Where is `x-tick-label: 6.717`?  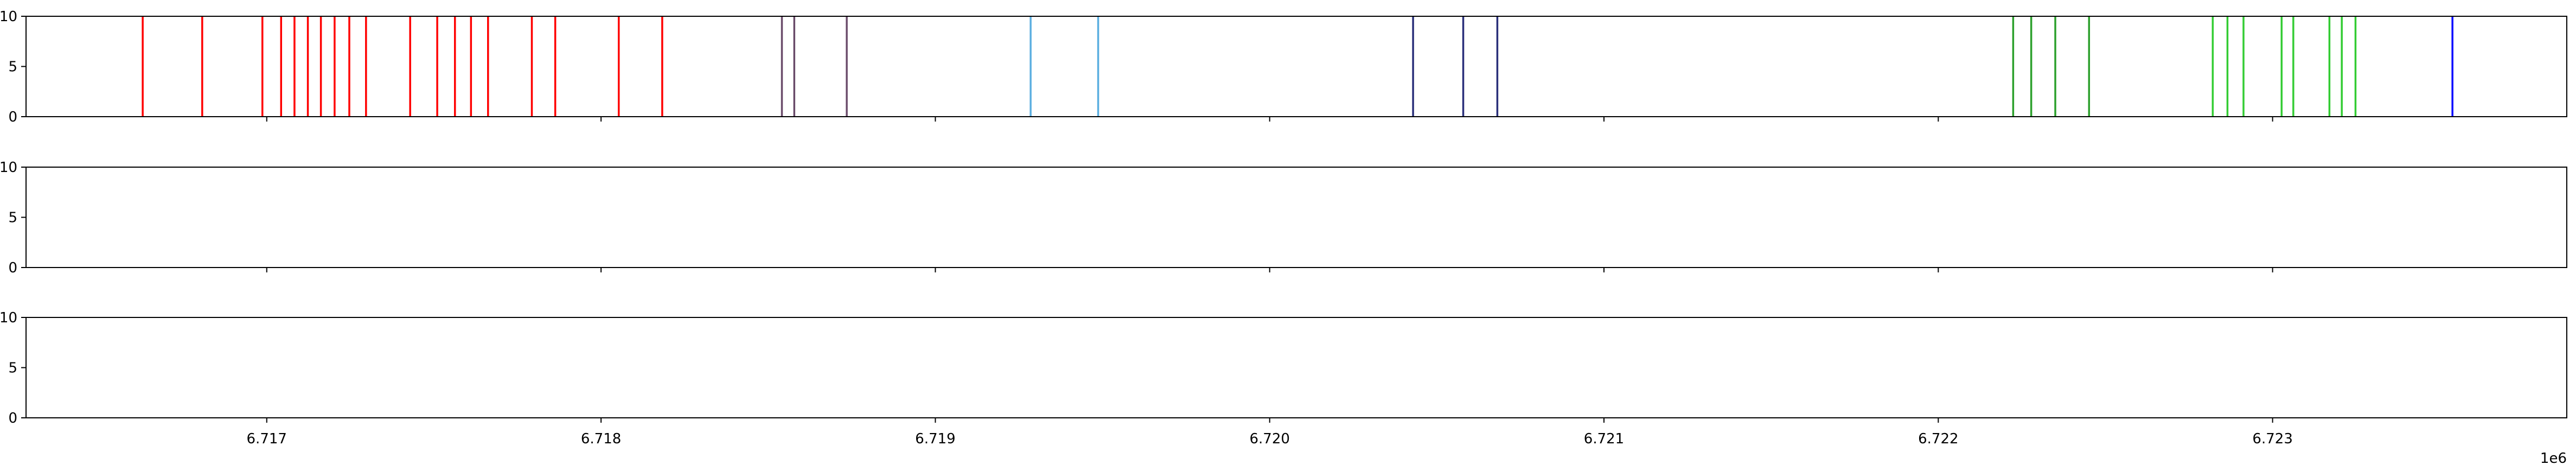 x-tick-label: 6.717 is located at coordinates (267, 439).